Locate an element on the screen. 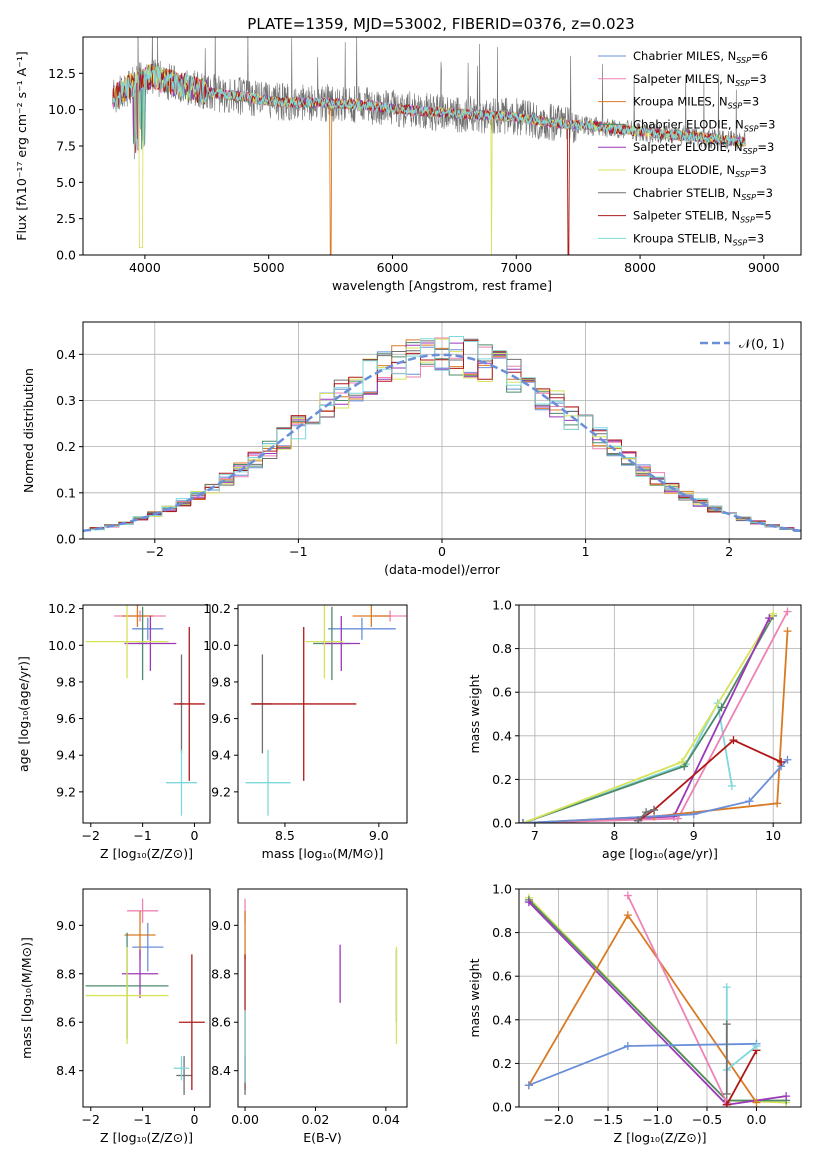  x-axis-label: (data-model)/error is located at coordinates (442, 569).